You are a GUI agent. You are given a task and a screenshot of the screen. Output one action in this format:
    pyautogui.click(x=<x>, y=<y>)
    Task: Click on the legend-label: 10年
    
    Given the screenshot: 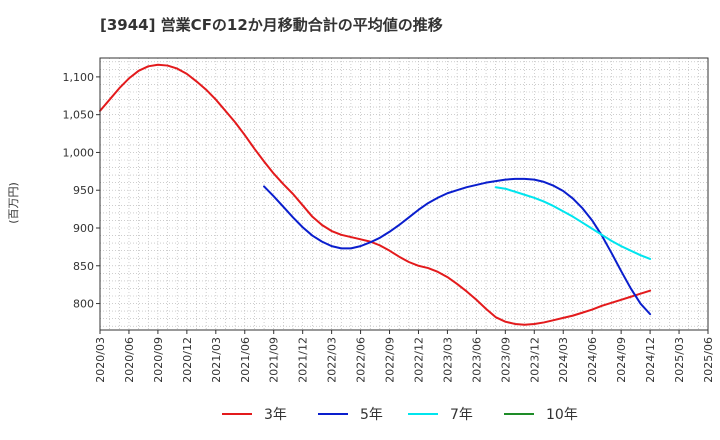 What is the action you would take?
    pyautogui.click(x=562, y=415)
    